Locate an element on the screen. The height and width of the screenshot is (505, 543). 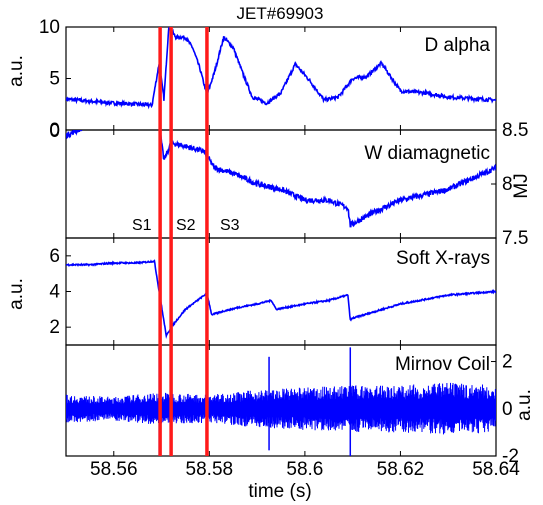
y-tick-label: 10 is located at coordinates (49, 27).